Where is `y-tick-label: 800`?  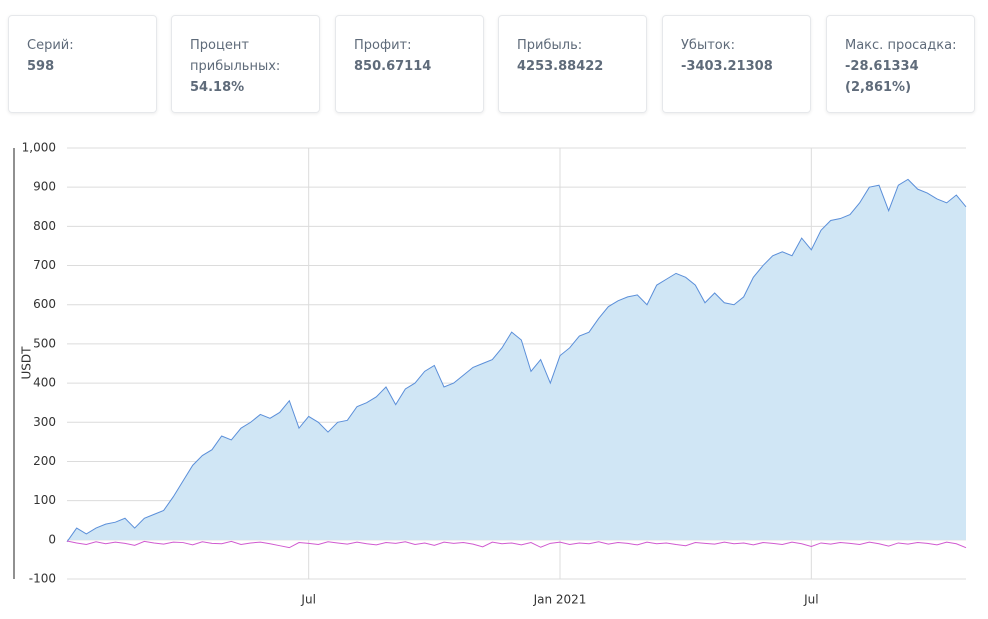
y-tick-label: 800 is located at coordinates (44, 226).